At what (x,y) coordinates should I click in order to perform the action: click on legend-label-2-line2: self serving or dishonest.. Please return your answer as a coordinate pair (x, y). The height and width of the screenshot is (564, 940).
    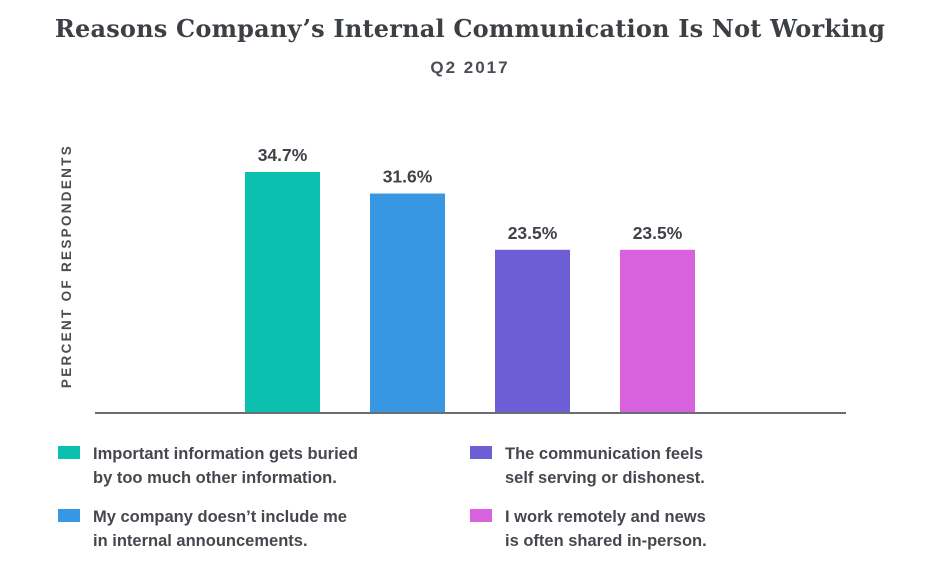
    Looking at the image, I should click on (605, 478).